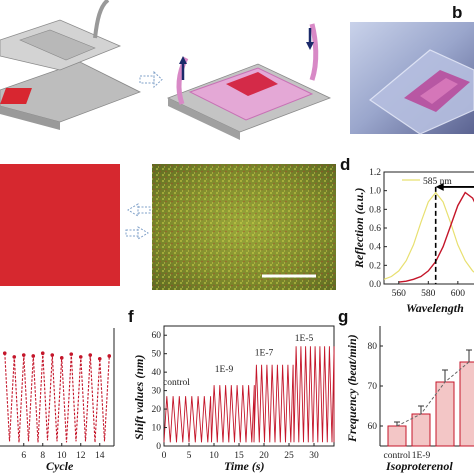 The image size is (474, 474). What do you see at coordinates (399, 294) in the screenshot?
I see `xtick-label: 560` at bounding box center [399, 294].